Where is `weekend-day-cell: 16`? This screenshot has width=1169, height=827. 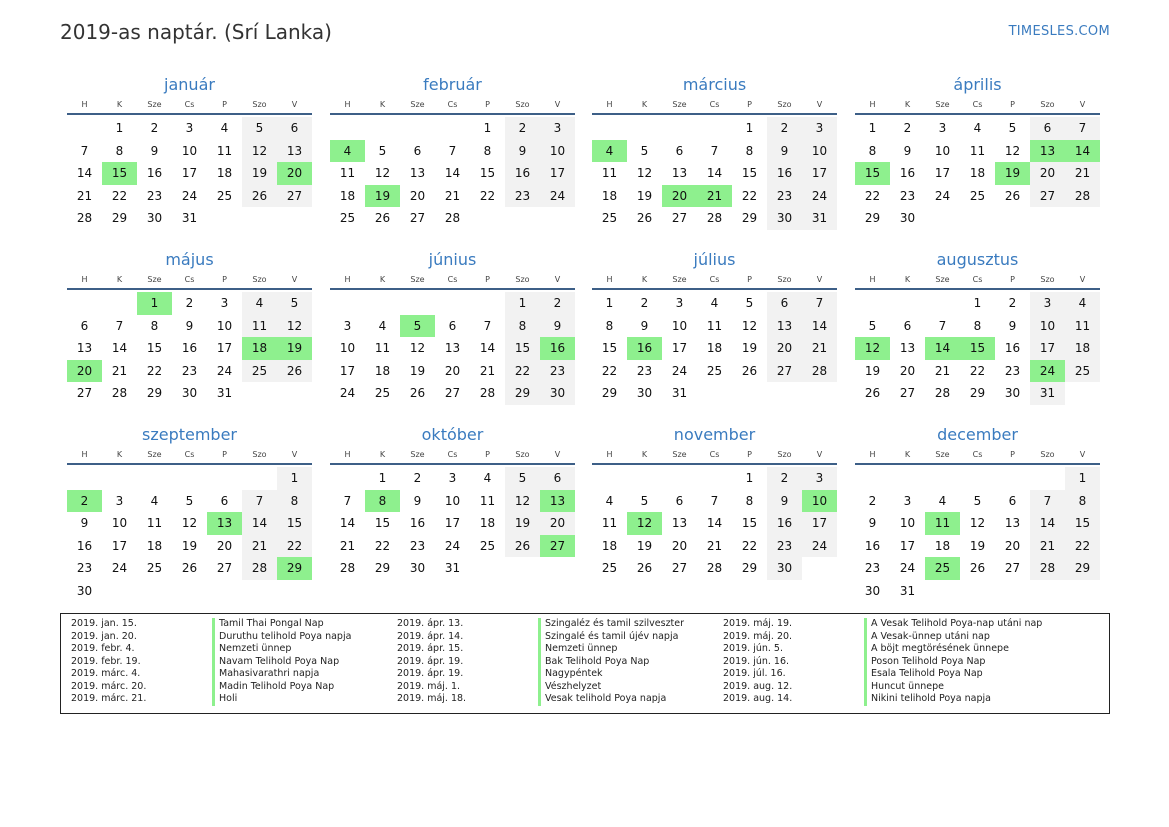 weekend-day-cell: 16 is located at coordinates (522, 173).